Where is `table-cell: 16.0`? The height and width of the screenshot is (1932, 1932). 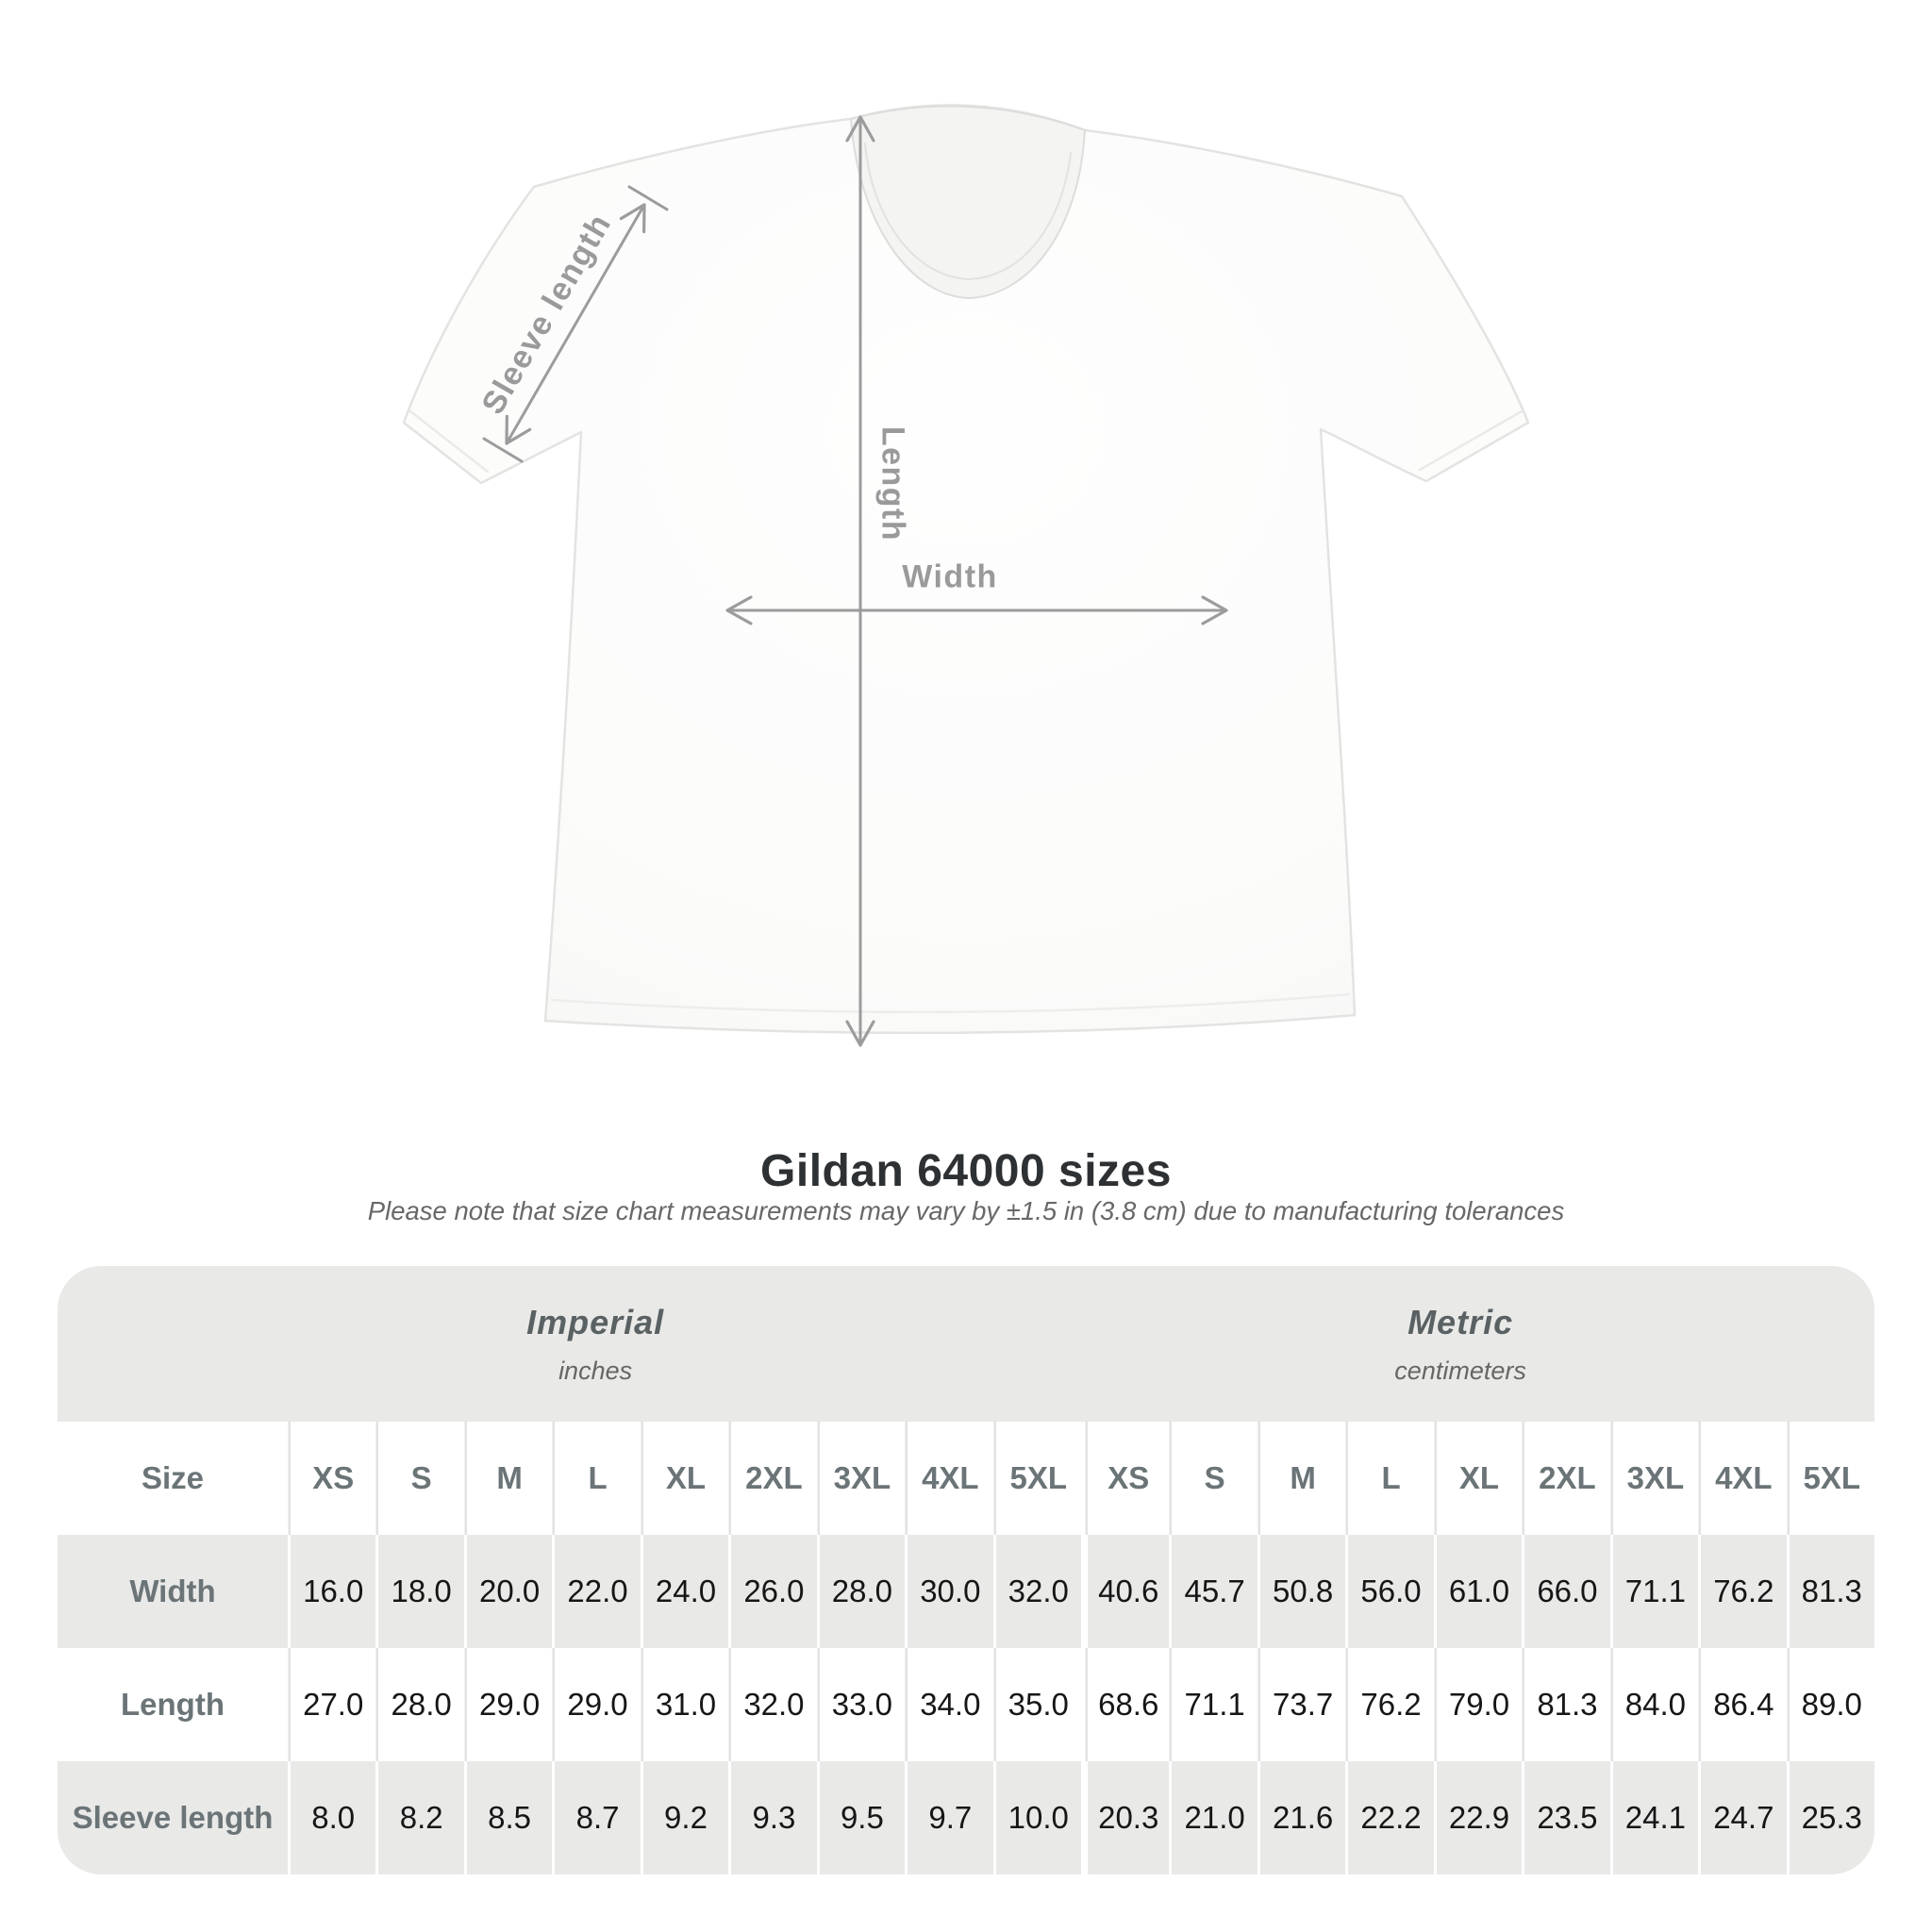
table-cell: 16.0 is located at coordinates (334, 1591).